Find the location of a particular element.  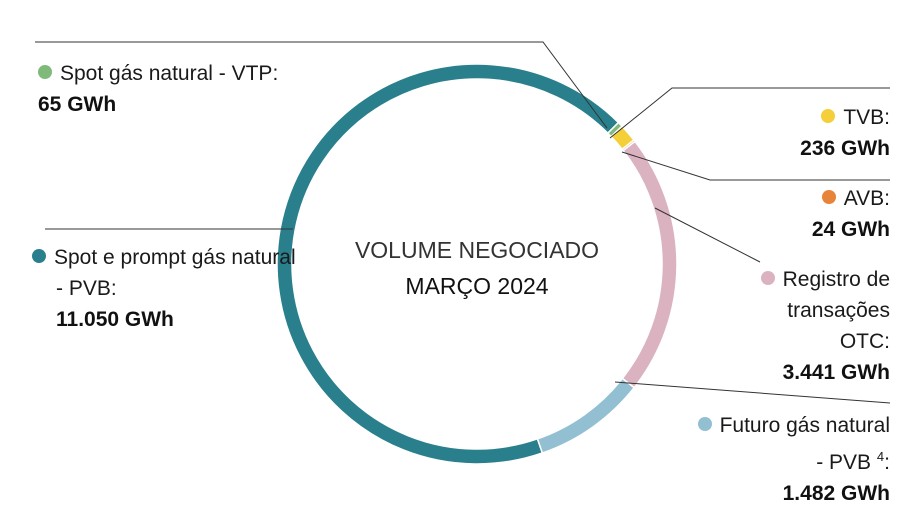

legend-name: Futuro gás natural - PVB is located at coordinates (804, 444).